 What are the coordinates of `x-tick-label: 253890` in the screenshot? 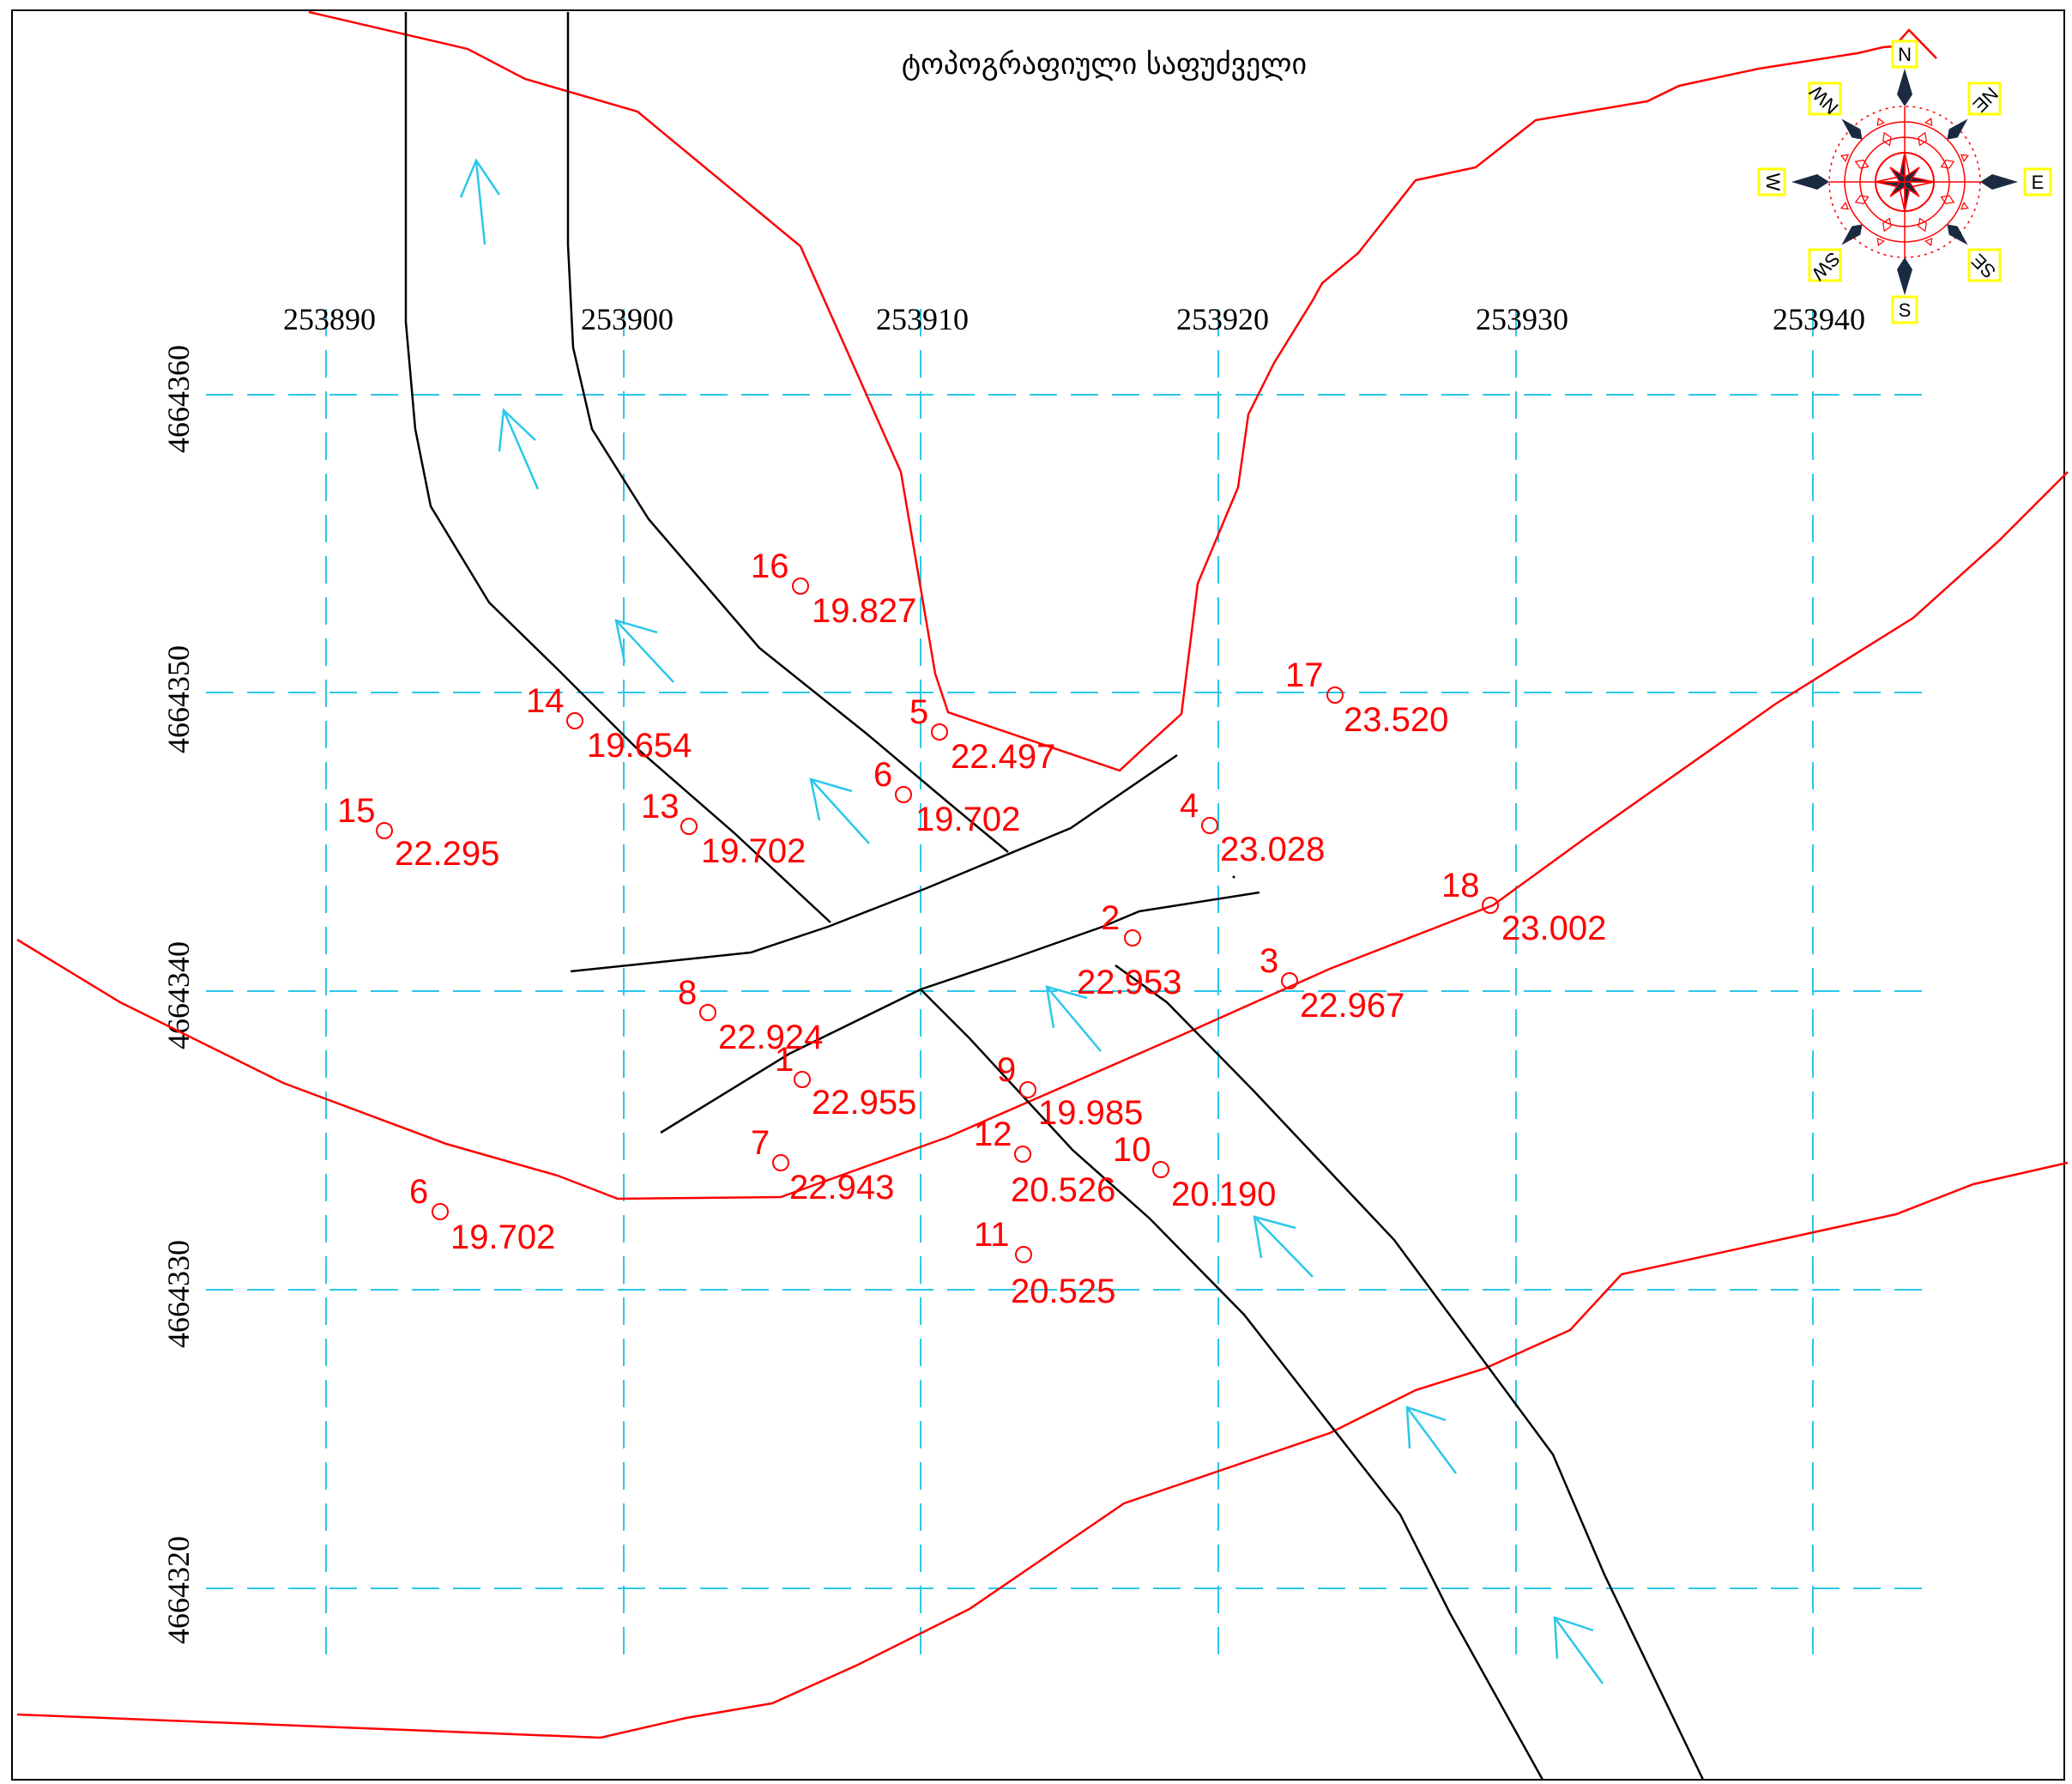 It's located at (329, 319).